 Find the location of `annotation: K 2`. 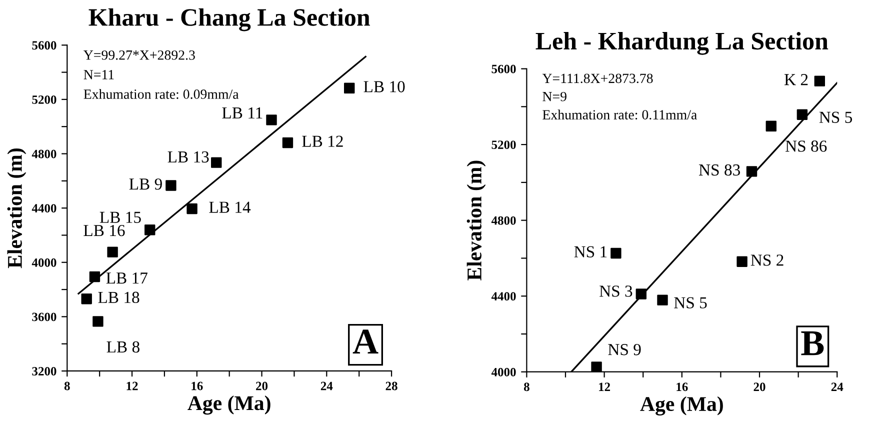

annotation: K 2 is located at coordinates (796, 80).